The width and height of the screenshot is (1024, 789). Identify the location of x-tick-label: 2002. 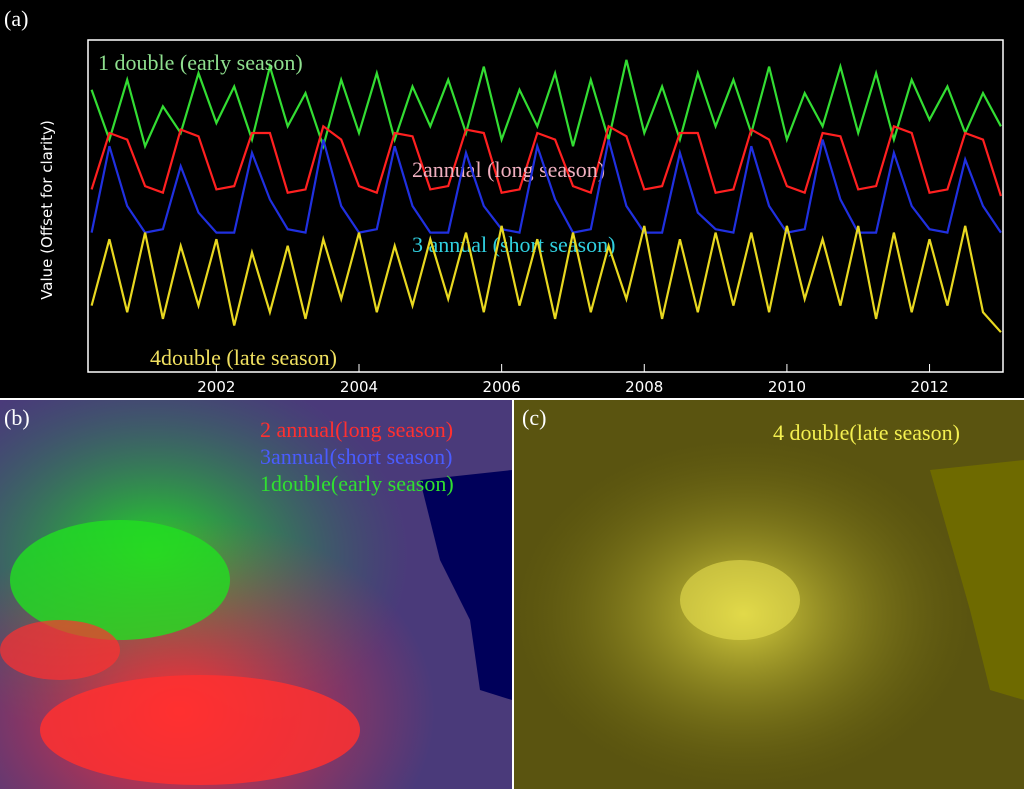
(216, 387).